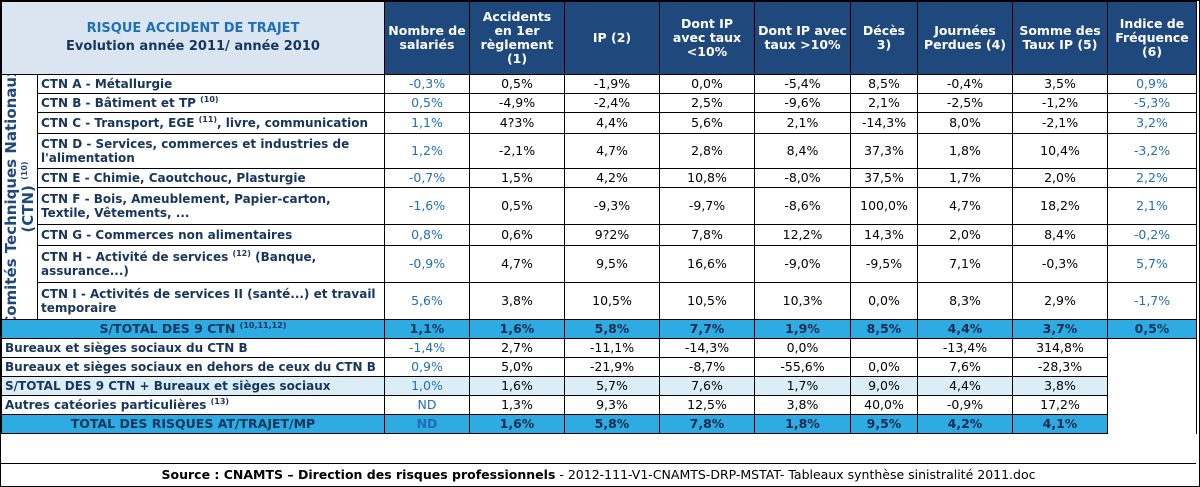 The height and width of the screenshot is (487, 1200). I want to click on title-line1: RISQUE ACCIDENT DE TRAJET, so click(193, 28).